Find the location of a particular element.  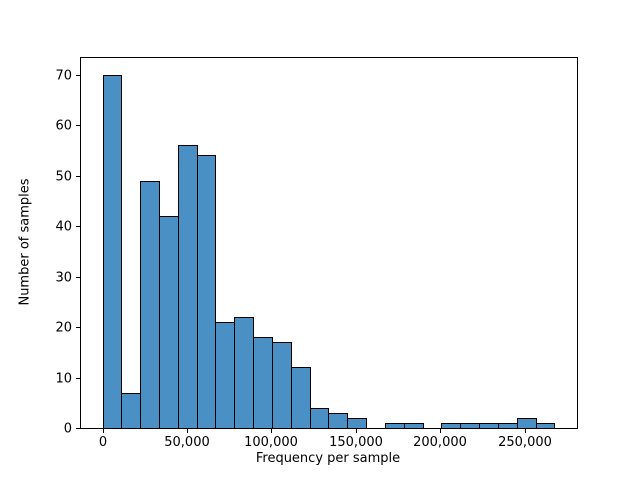

y-tick-label: 40 is located at coordinates (63, 226).